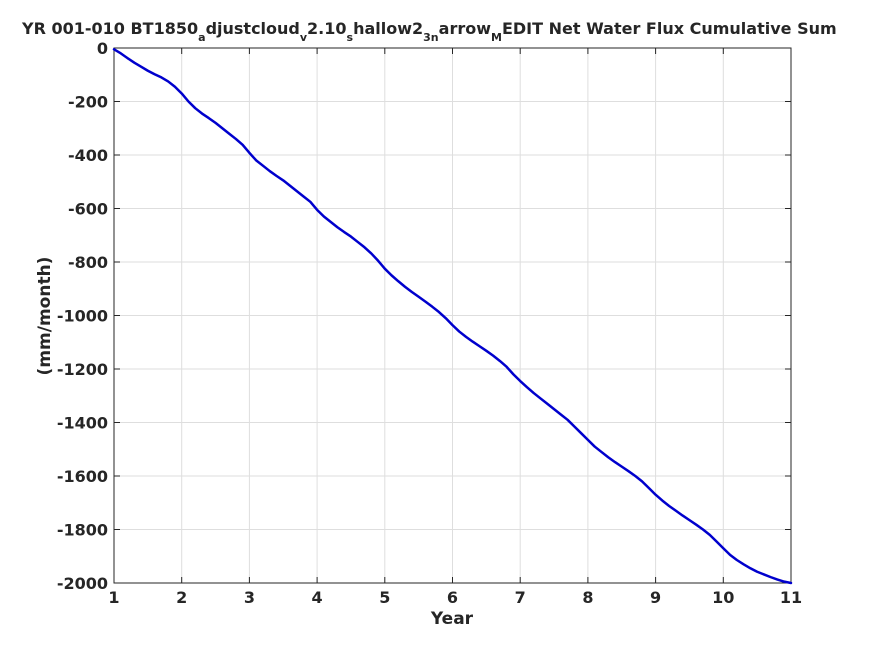 The image size is (875, 656). I want to click on y-tick-label: -1000, so click(82, 316).